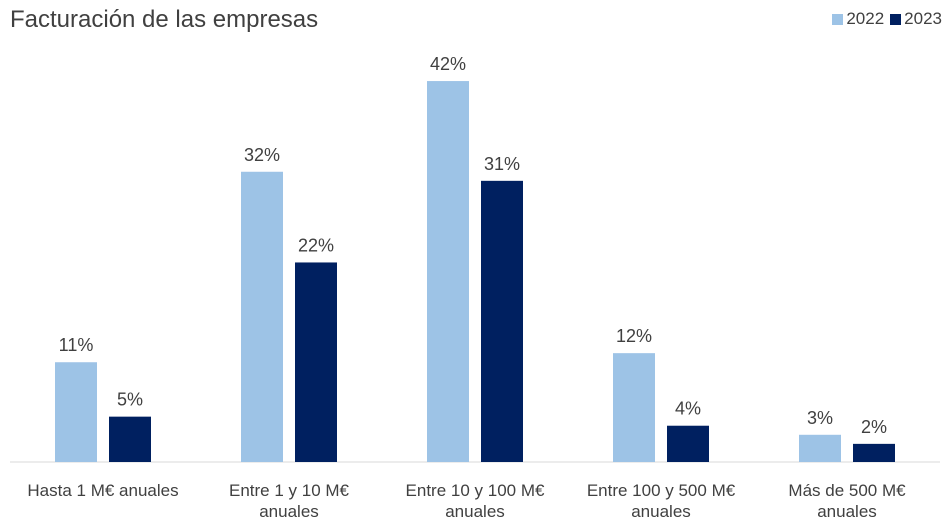 This screenshot has width=948, height=519. I want to click on category-label-1-0: Entre 1 y 10 M€, so click(289, 490).